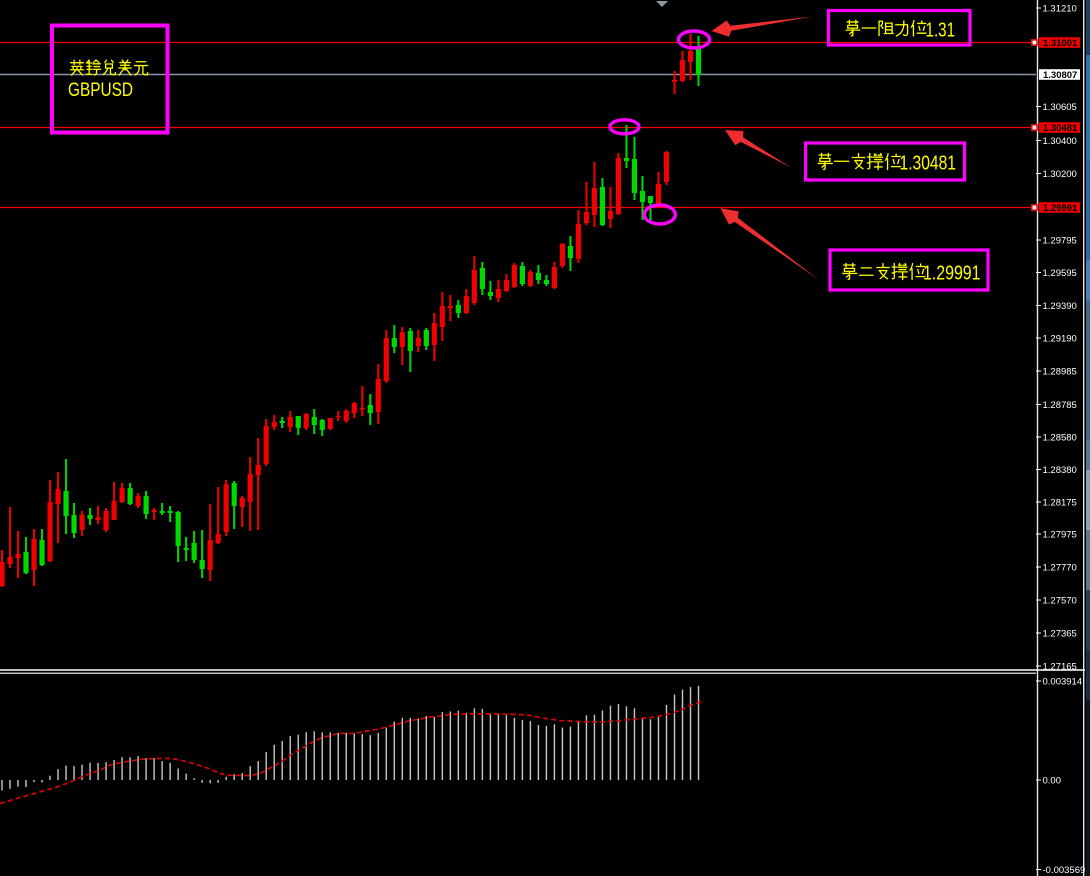 This screenshot has width=1090, height=876. I want to click on svg-text: 1.29795, so click(1060, 240).